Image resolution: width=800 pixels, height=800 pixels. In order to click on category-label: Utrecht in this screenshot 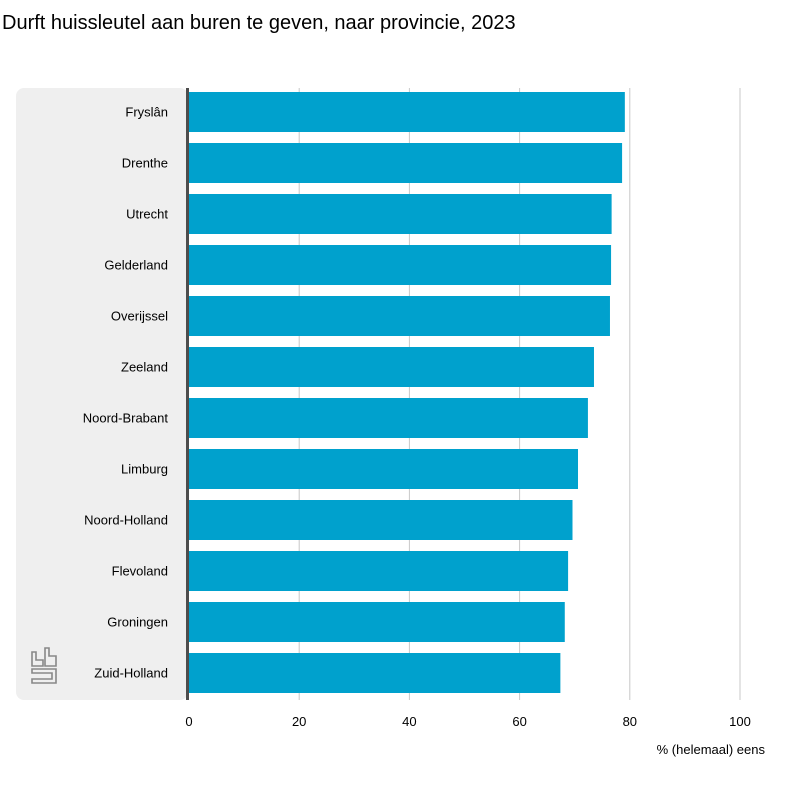, I will do `click(147, 214)`.